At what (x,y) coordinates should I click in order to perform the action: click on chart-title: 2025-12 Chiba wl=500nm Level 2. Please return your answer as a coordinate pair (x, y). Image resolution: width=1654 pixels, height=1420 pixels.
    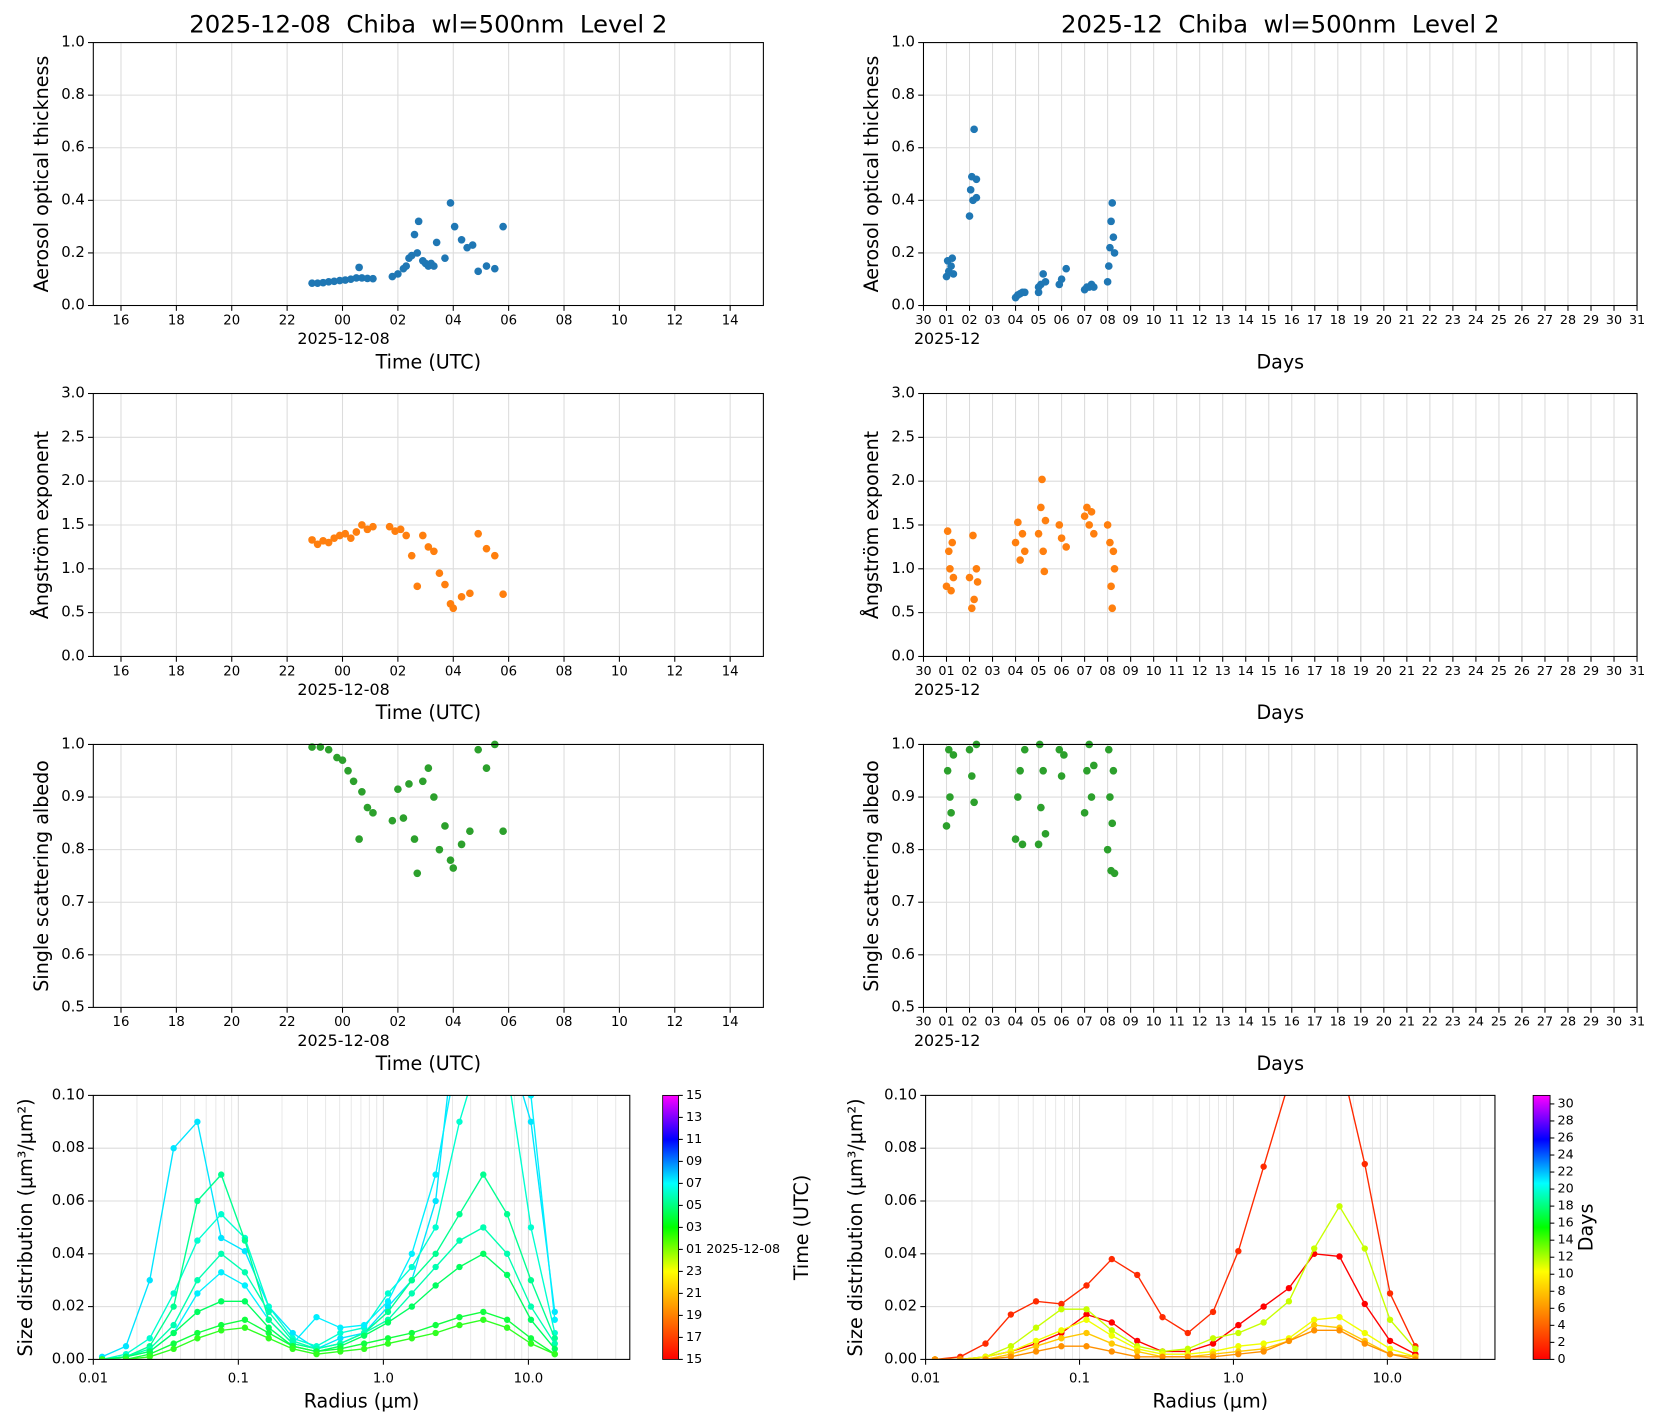
    Looking at the image, I should click on (1280, 24).